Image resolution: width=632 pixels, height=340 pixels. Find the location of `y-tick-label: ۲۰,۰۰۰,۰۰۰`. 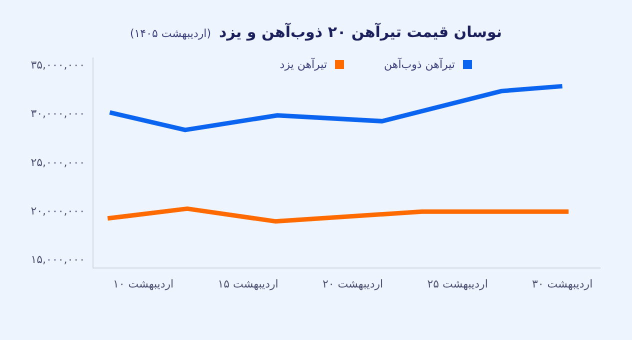

y-tick-label: ۲۰,۰۰۰,۰۰۰ is located at coordinates (57, 211).